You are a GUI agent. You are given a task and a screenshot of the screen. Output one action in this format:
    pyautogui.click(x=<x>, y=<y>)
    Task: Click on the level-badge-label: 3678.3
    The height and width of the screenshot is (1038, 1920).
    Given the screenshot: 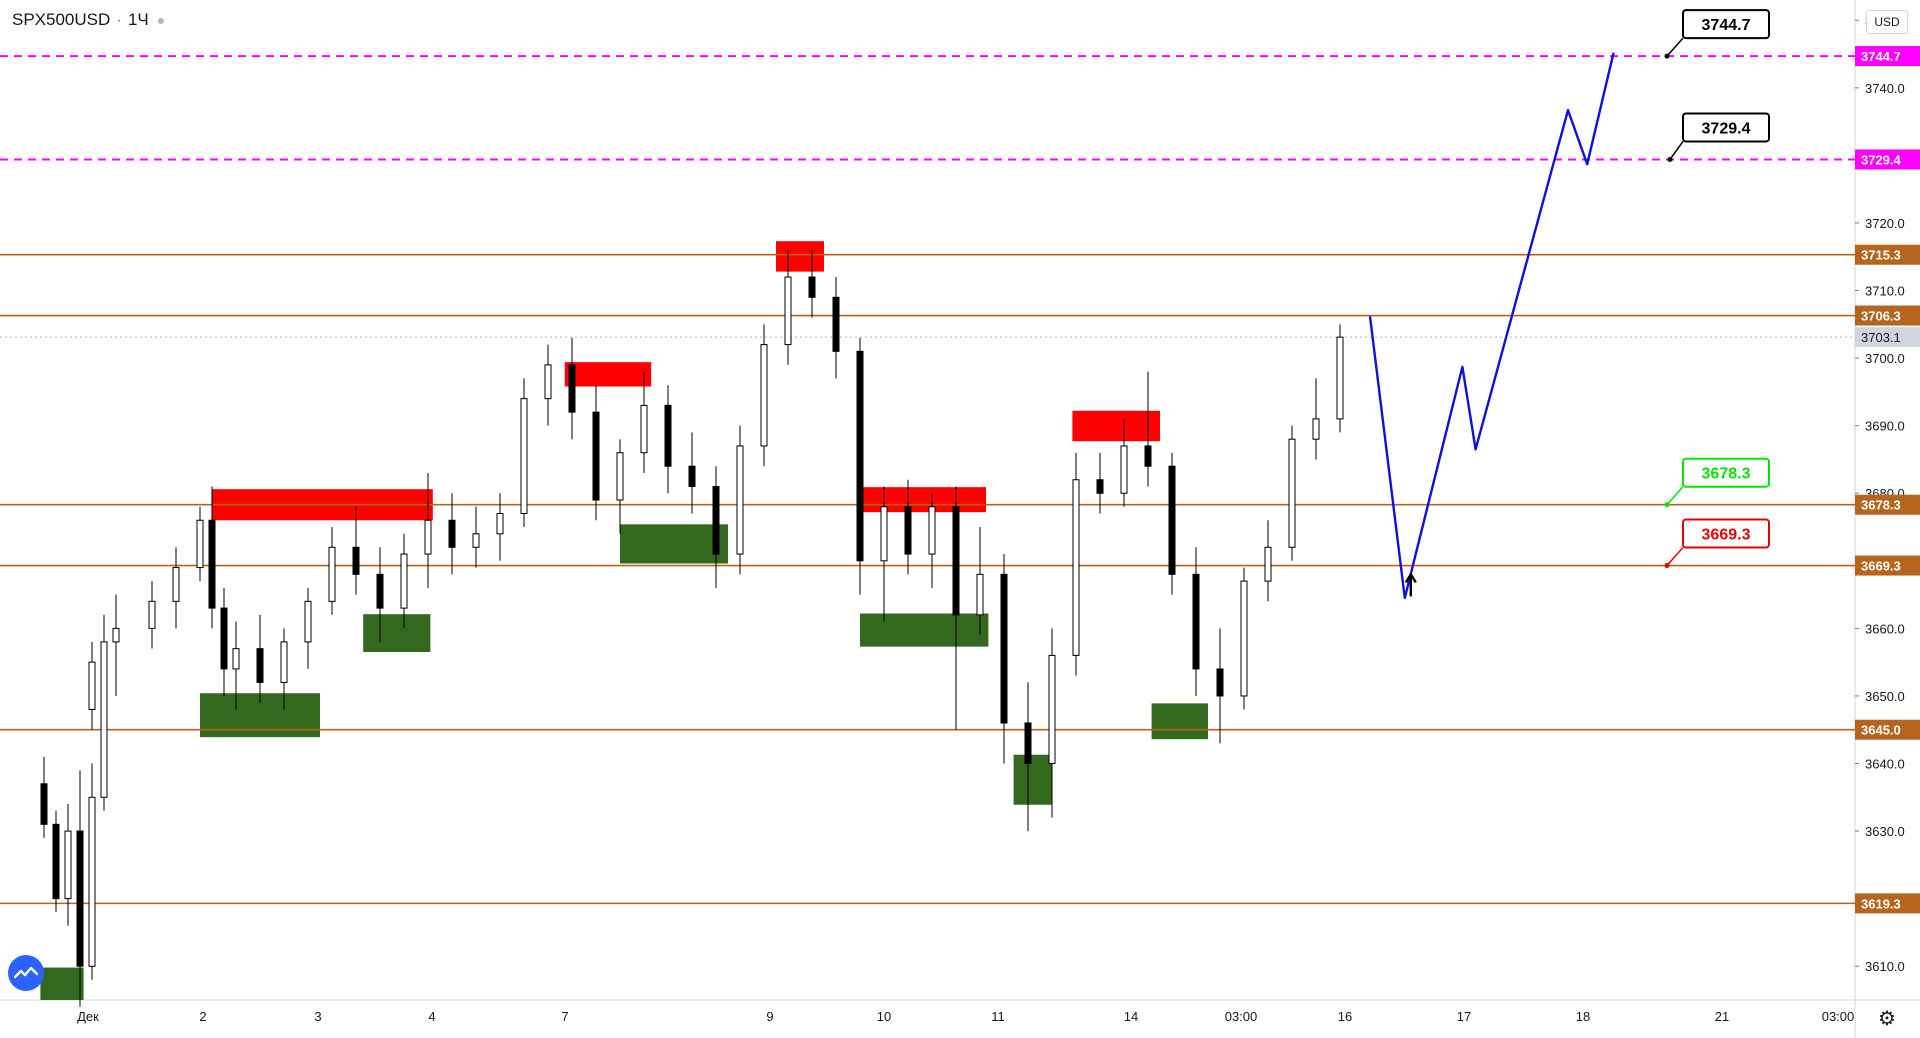 What is the action you would take?
    pyautogui.click(x=1881, y=505)
    